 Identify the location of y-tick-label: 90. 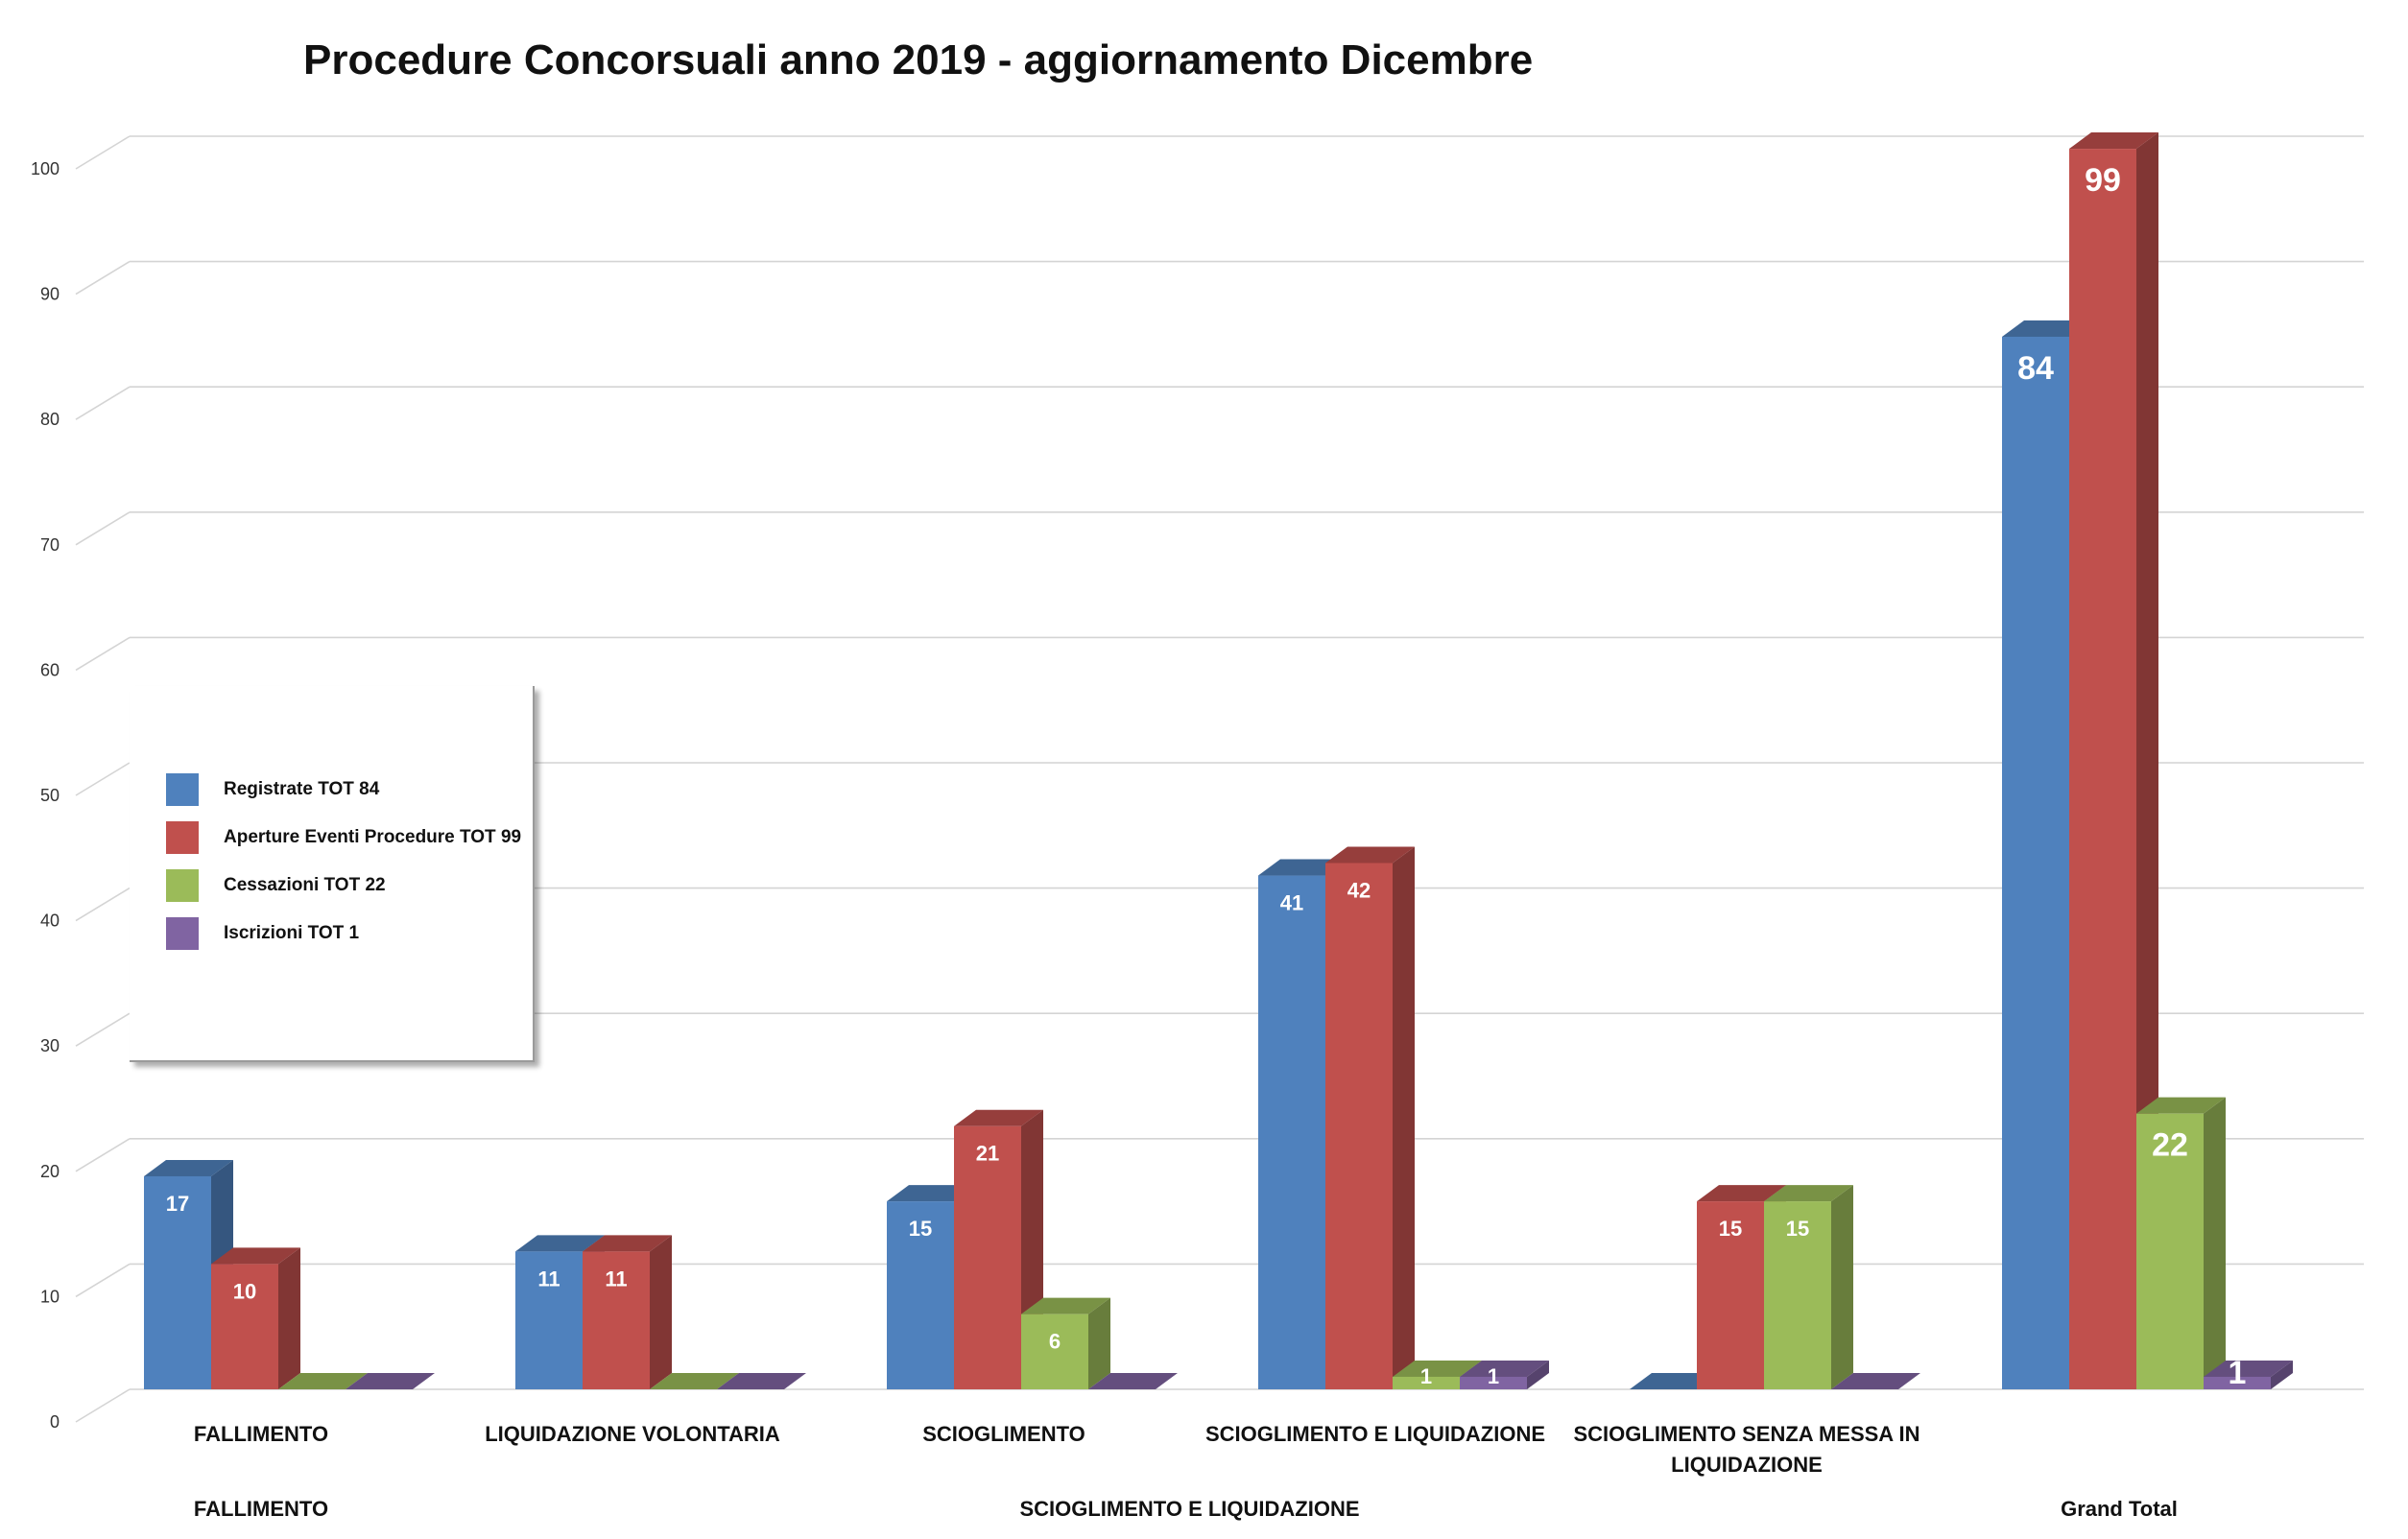
(50, 294).